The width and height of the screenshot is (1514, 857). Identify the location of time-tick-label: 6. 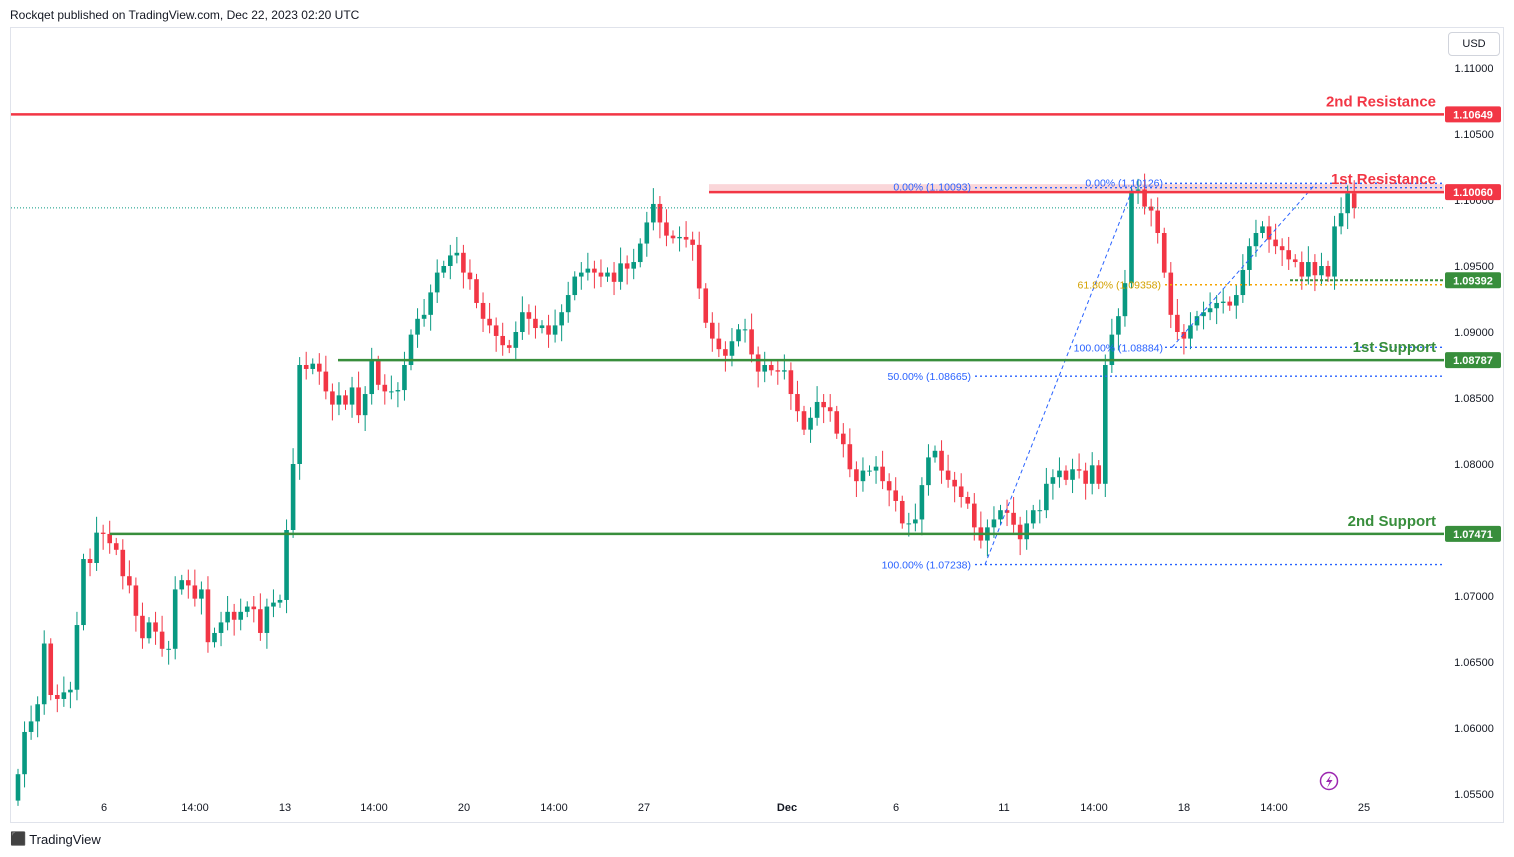
(104, 808).